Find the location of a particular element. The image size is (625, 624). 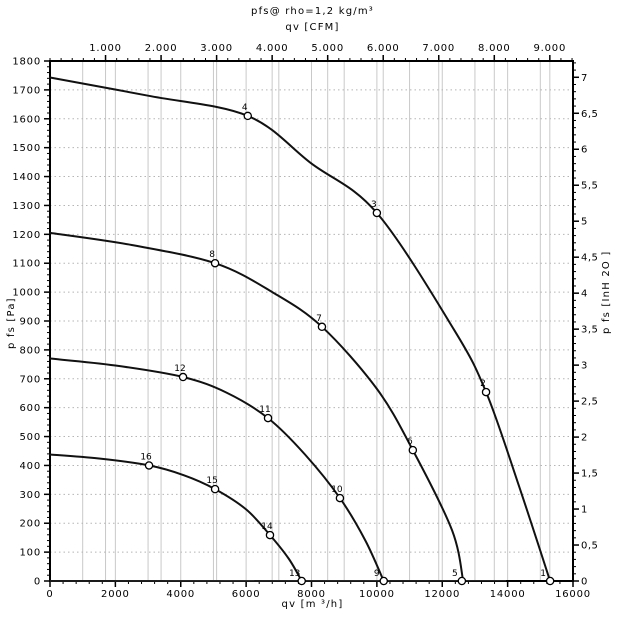

top-tick-label: 7.000 is located at coordinates (438, 48).